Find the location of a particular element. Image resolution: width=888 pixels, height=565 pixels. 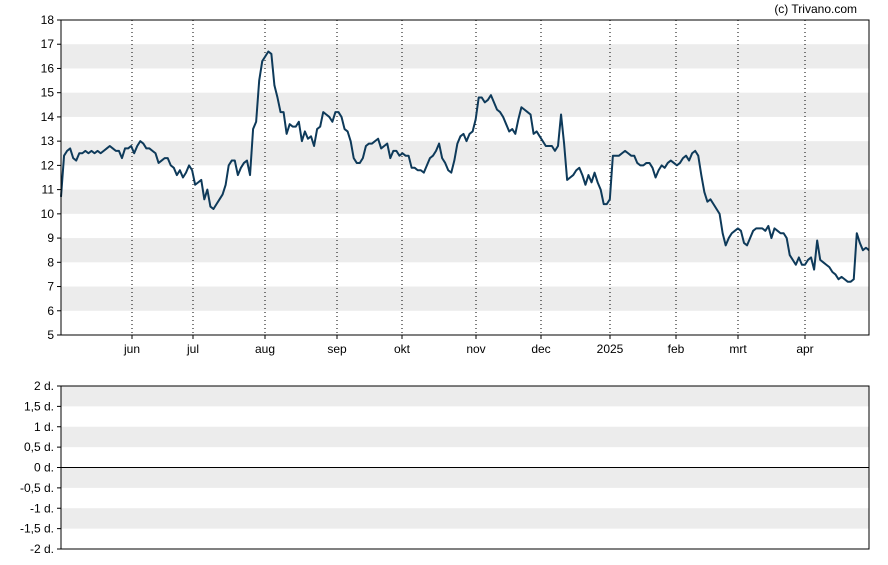

y-tick-label: 0 d. is located at coordinates (44, 468).